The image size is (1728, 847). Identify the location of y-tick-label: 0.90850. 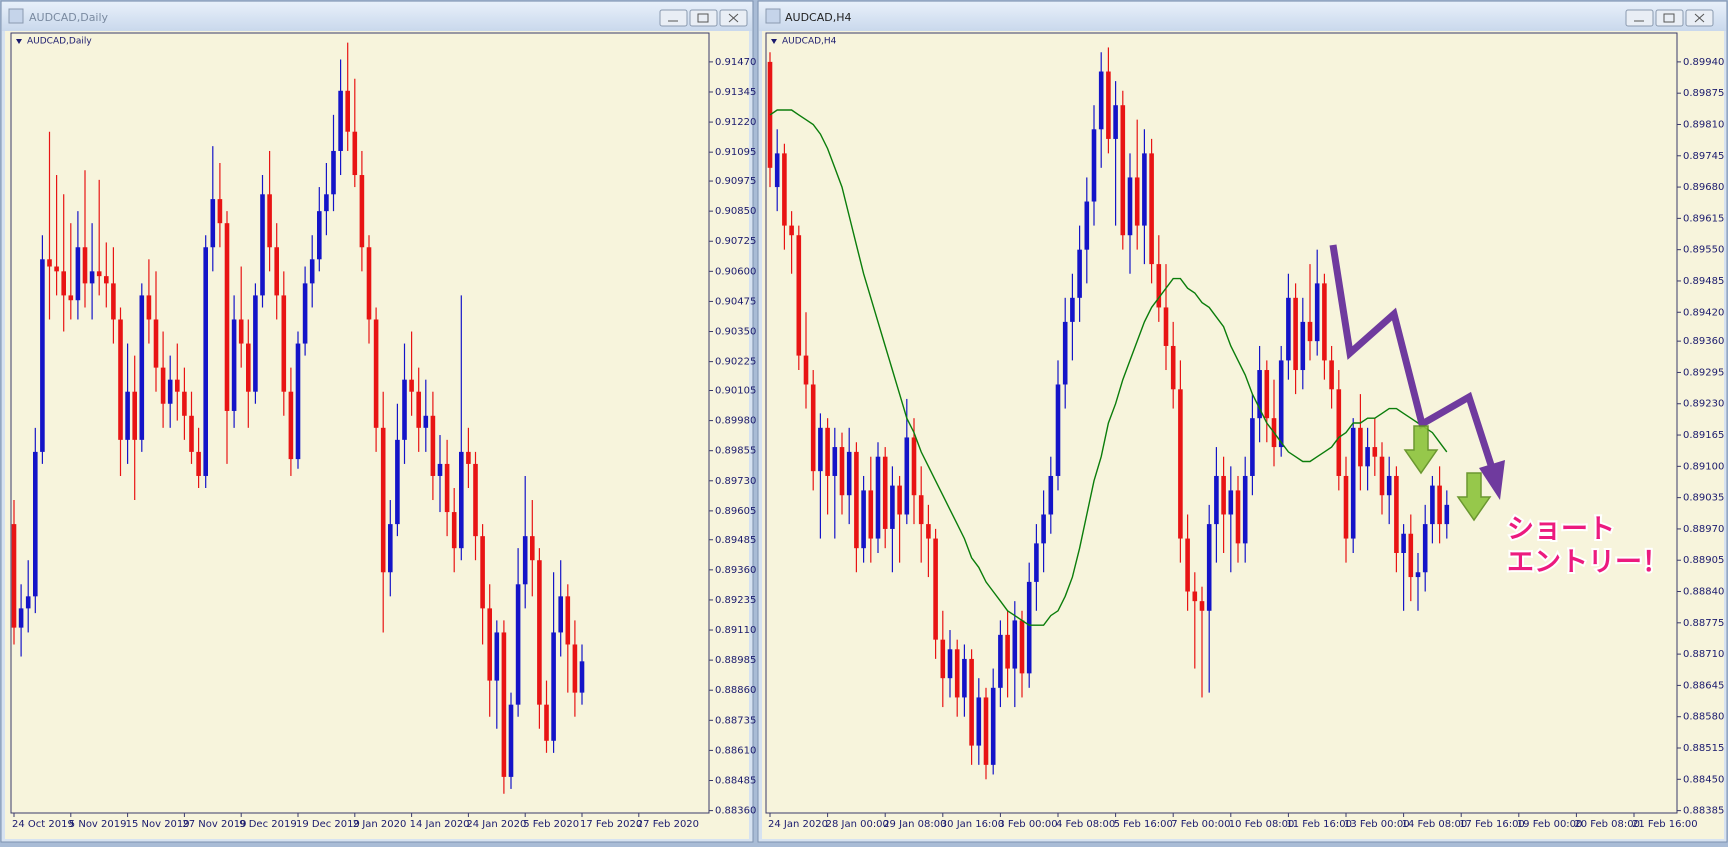
(735, 211).